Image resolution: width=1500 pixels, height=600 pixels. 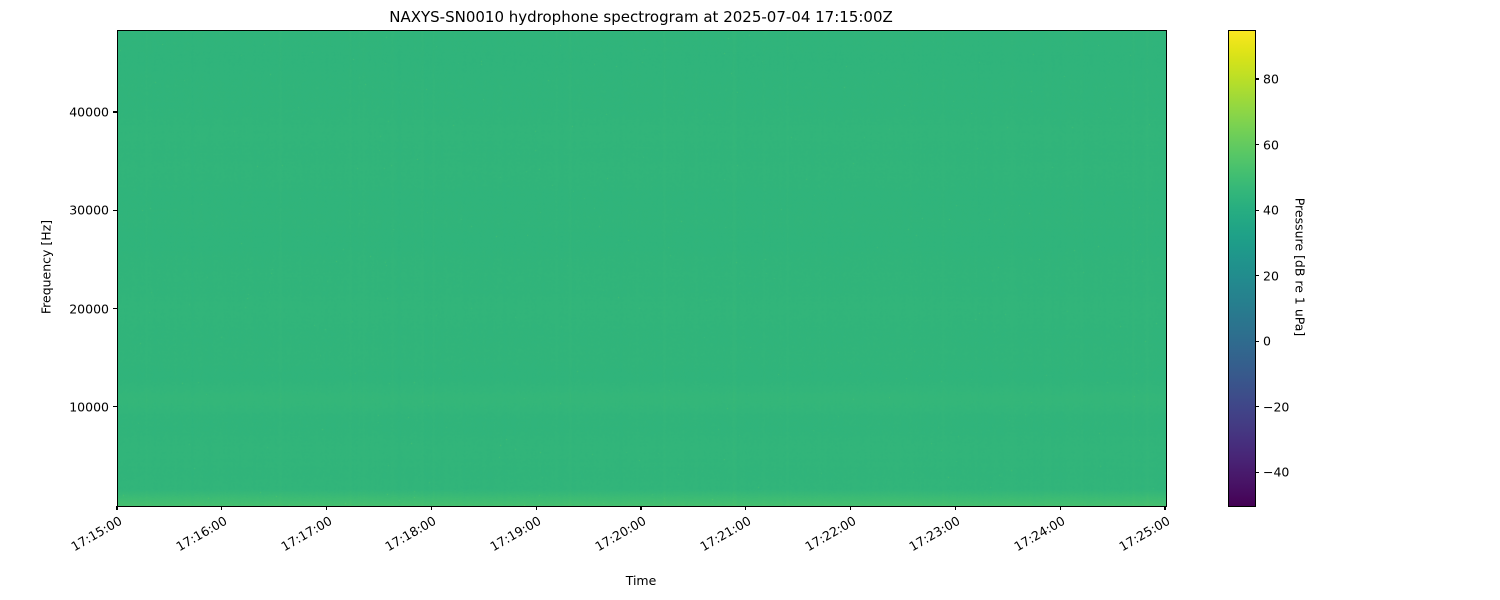 What do you see at coordinates (1271, 210) in the screenshot?
I see `colorbar-tick-label: 40` at bounding box center [1271, 210].